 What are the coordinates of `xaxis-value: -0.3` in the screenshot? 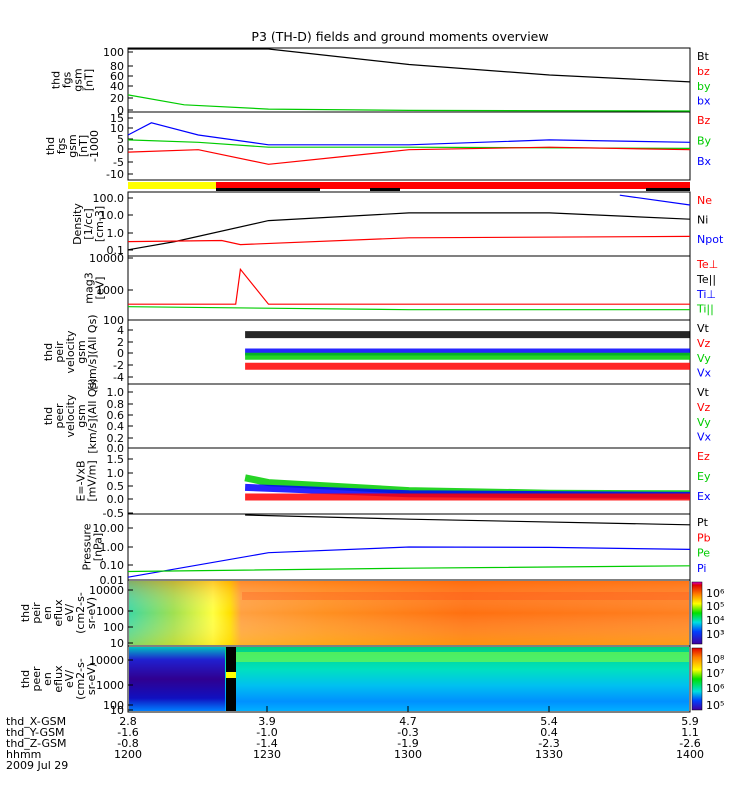 It's located at (407, 732).